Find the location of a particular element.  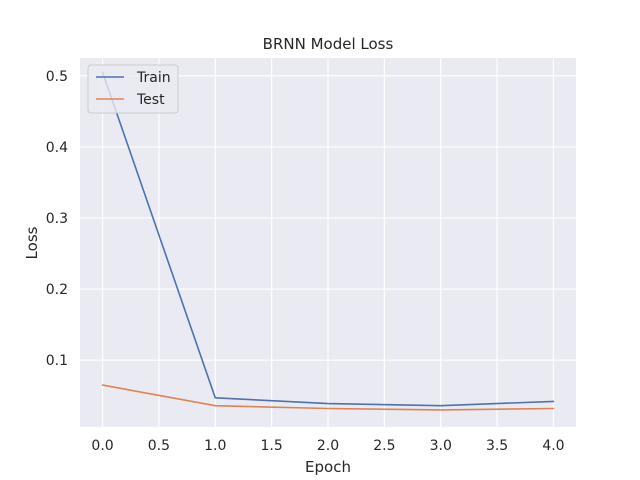

y-tick-label: 0.2 is located at coordinates (57, 290).